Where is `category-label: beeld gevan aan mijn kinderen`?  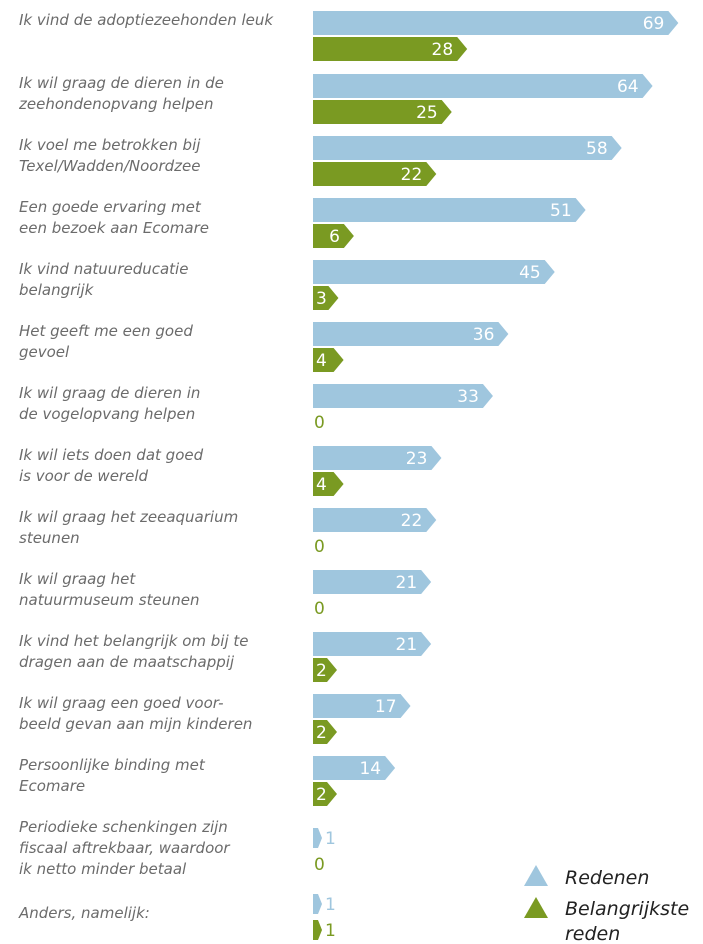
category-label: beeld gevan aan mijn kinderen is located at coordinates (135, 724).